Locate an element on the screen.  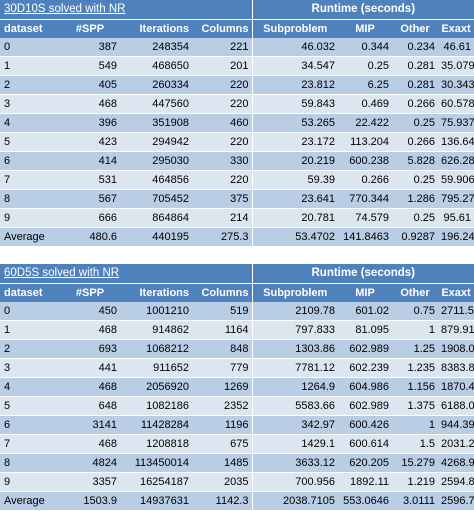
table-cell: 779 is located at coordinates (222, 368).